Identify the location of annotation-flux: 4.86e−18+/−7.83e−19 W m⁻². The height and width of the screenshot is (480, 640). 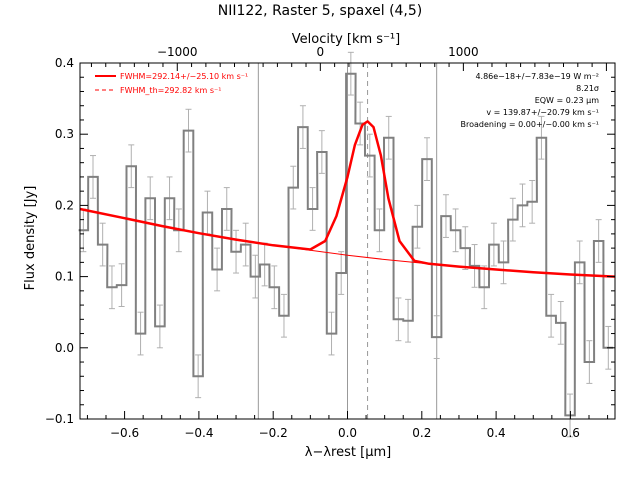
(537, 76).